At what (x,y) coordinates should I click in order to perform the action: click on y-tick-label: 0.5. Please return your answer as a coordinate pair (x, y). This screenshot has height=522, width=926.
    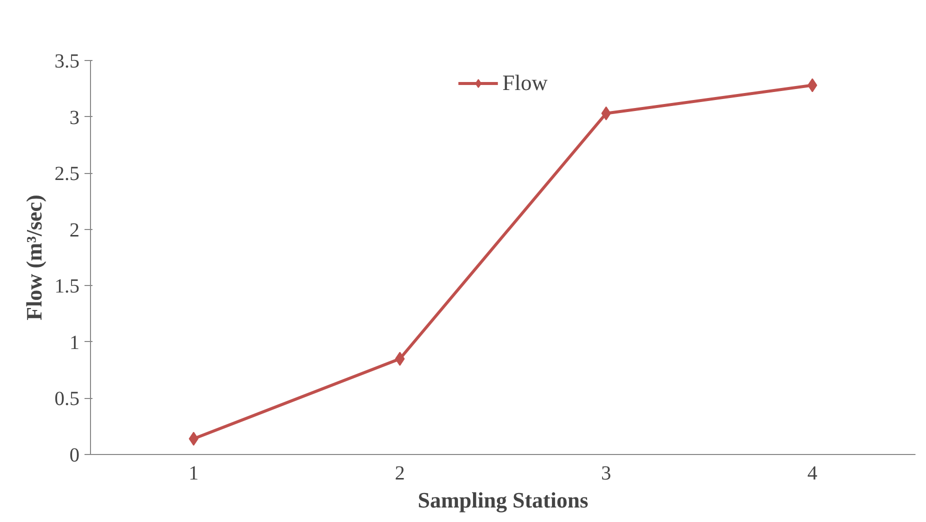
    Looking at the image, I should click on (67, 399).